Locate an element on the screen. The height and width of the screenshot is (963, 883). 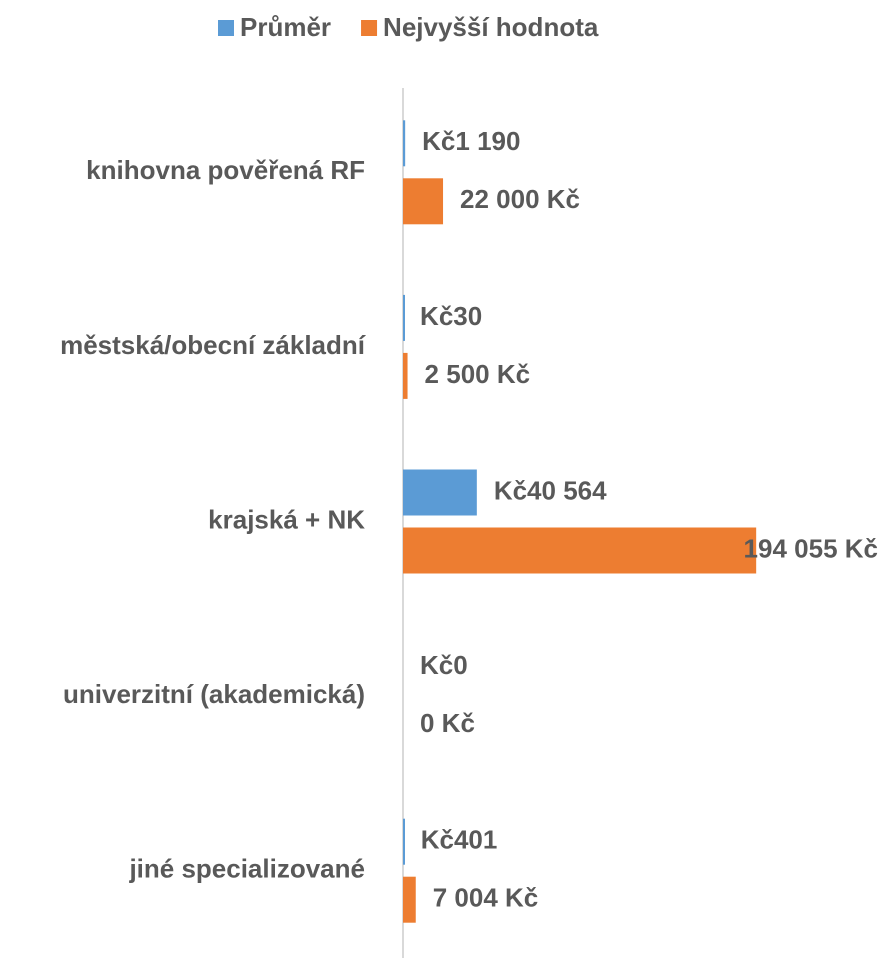
value-label: 7 004 Kč is located at coordinates (486, 898).